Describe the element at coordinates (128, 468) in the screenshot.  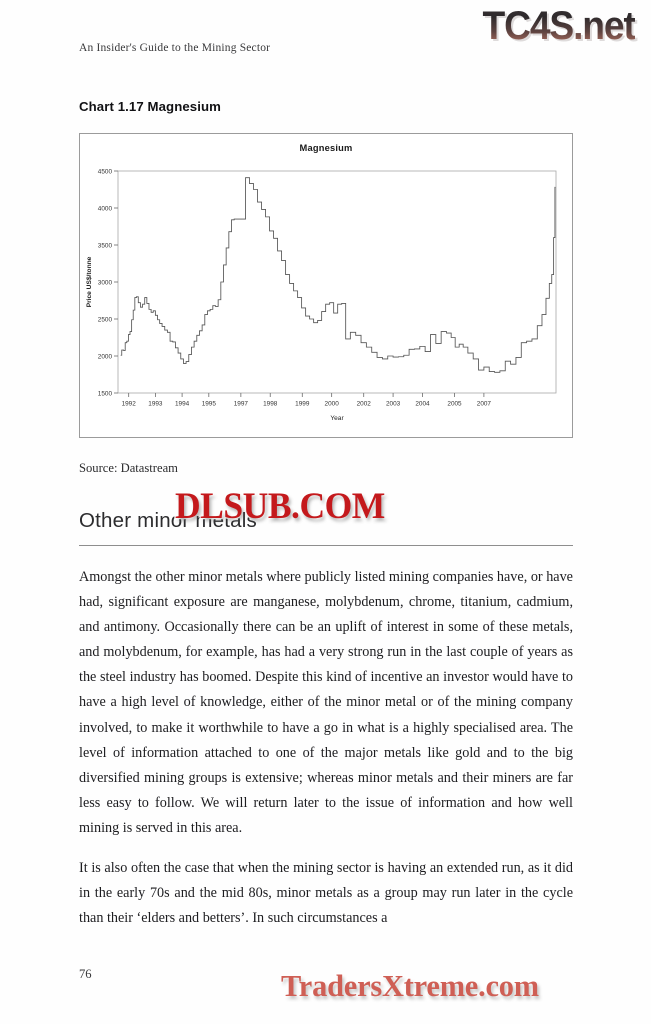
I see `figure-source: Source: Datastream` at that location.